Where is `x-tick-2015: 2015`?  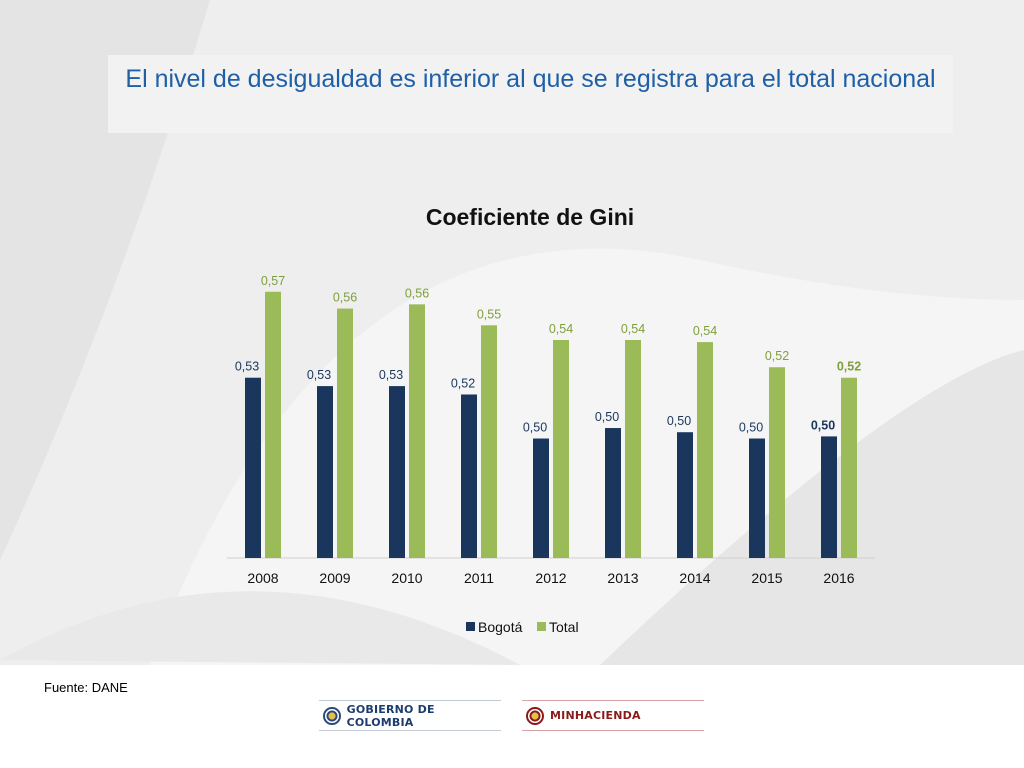 x-tick-2015: 2015 is located at coordinates (766, 578).